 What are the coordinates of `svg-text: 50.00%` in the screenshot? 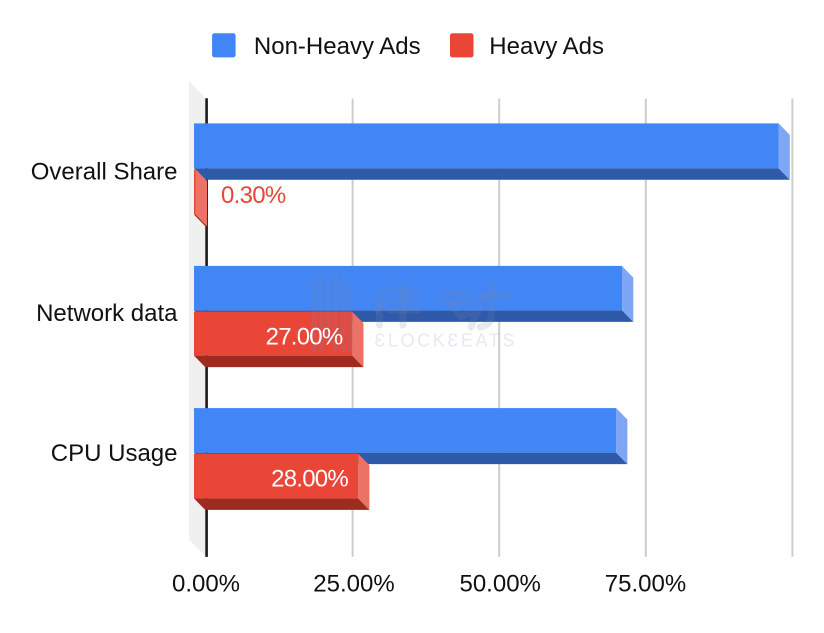 It's located at (499, 583).